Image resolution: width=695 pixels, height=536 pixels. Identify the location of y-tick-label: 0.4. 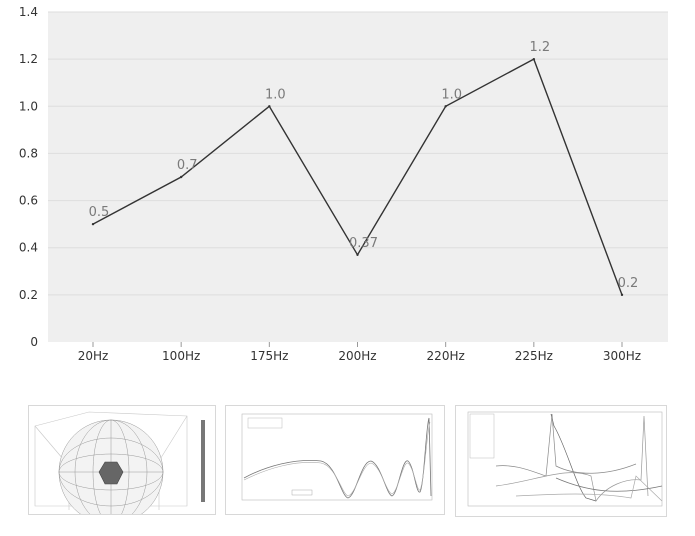
(28, 248).